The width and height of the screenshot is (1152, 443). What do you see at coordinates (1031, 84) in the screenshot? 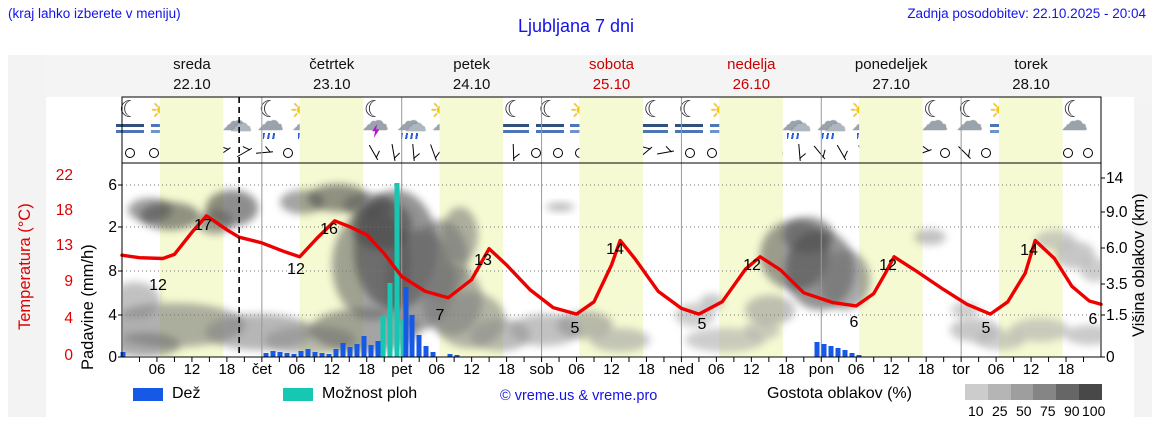
I see `day-date: 28.10` at bounding box center [1031, 84].